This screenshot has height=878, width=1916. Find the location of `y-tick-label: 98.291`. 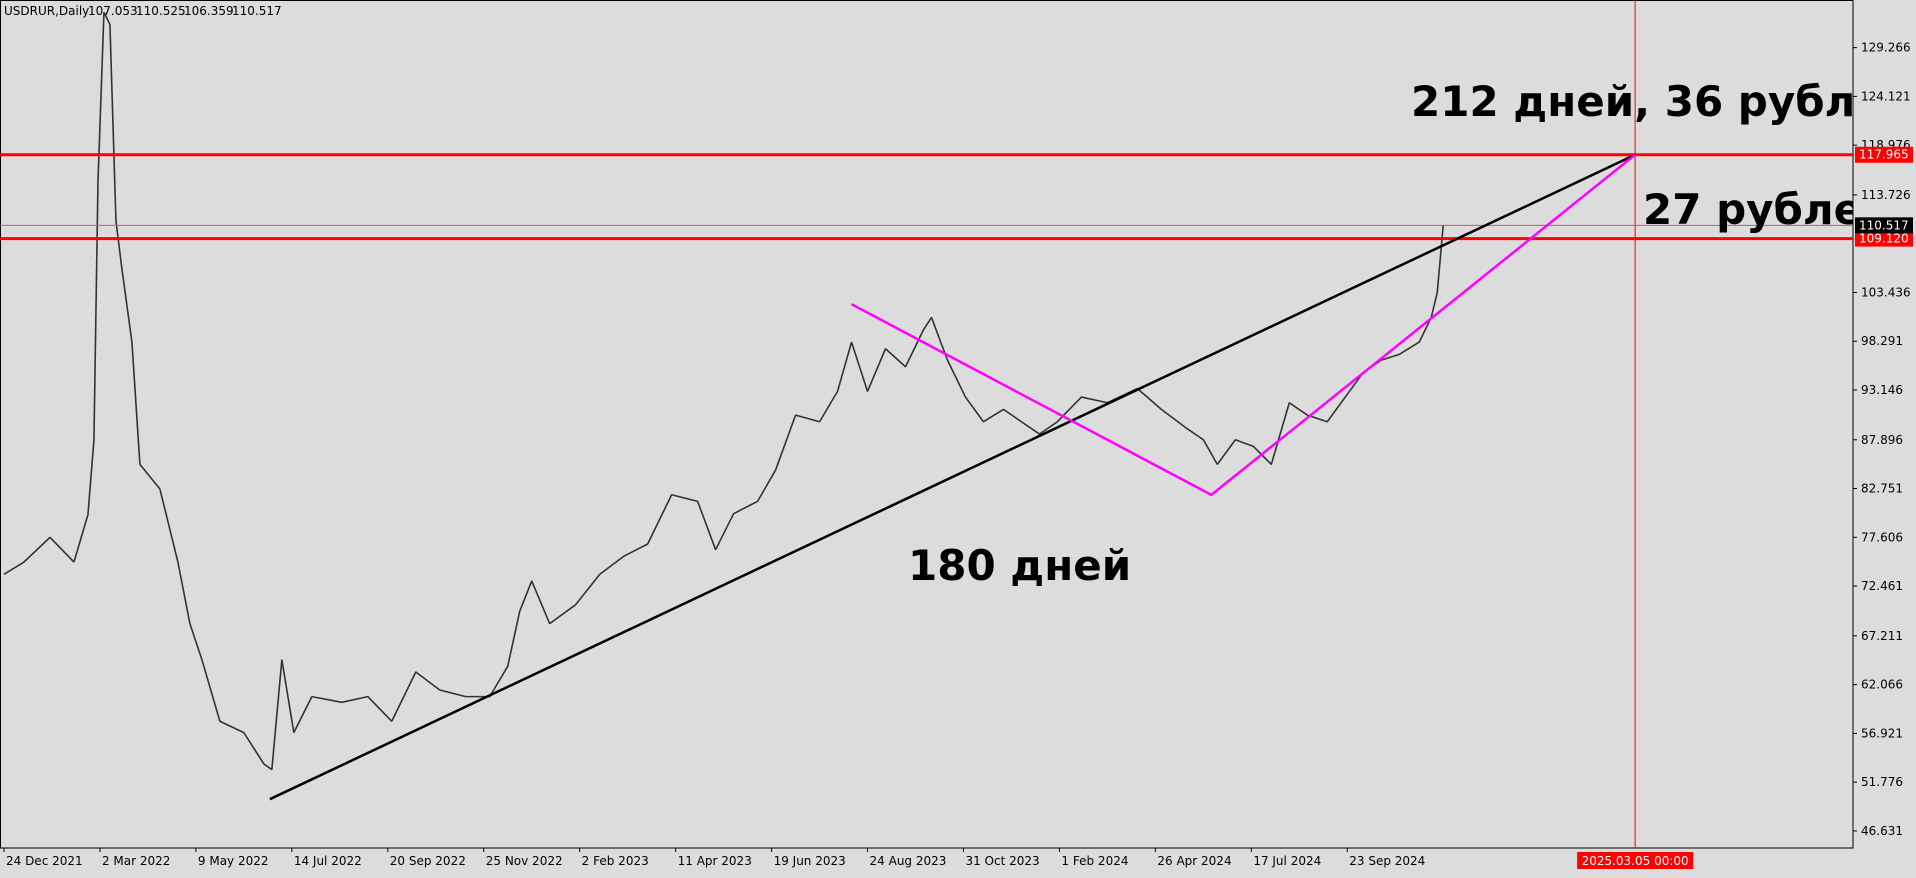

y-tick-label: 98.291 is located at coordinates (1882, 341).